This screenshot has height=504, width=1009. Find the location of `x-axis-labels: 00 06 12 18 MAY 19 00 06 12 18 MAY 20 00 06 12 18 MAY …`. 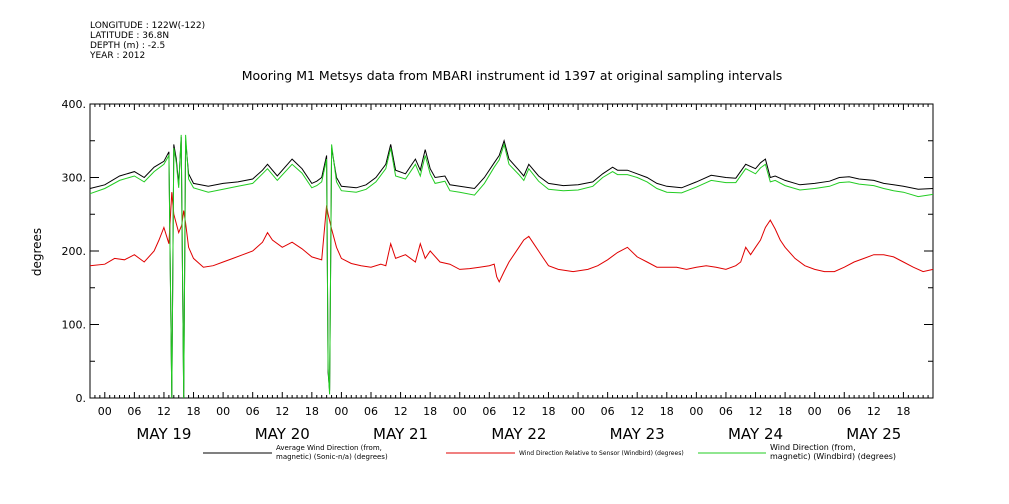

x-axis-labels: 00 06 12 18 MAY 19 00 06 12 18 MAY 20 00 06 12 18 MAY … is located at coordinates (504, 424).